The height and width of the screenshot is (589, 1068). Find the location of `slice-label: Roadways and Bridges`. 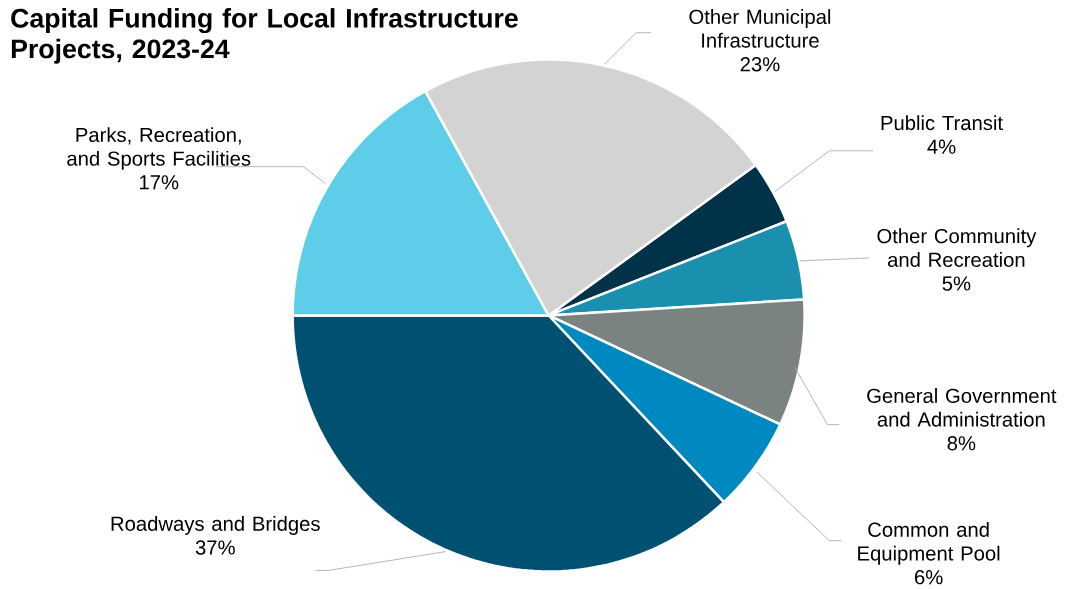

slice-label: Roadways and Bridges is located at coordinates (215, 525).